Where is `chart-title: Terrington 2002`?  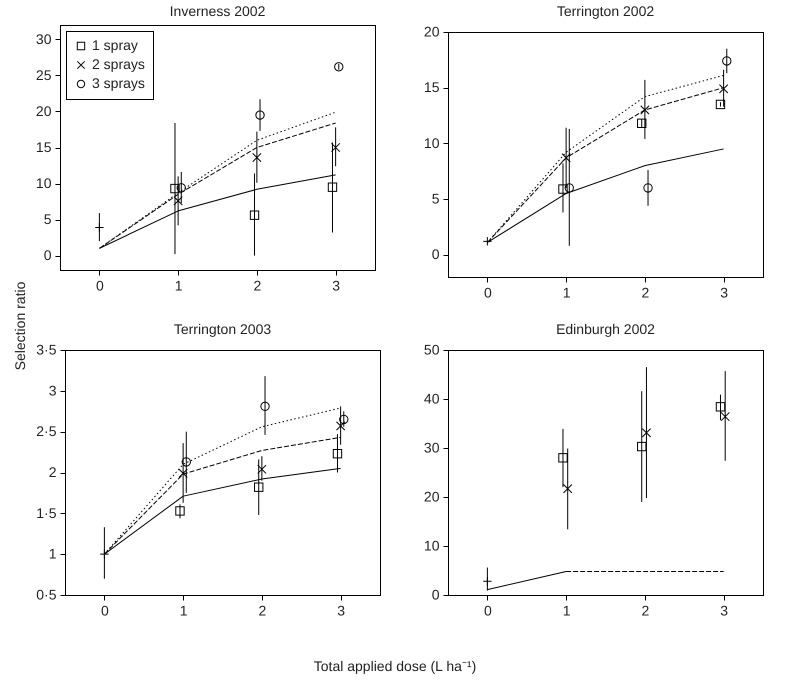
chart-title: Terrington 2002 is located at coordinates (605, 11).